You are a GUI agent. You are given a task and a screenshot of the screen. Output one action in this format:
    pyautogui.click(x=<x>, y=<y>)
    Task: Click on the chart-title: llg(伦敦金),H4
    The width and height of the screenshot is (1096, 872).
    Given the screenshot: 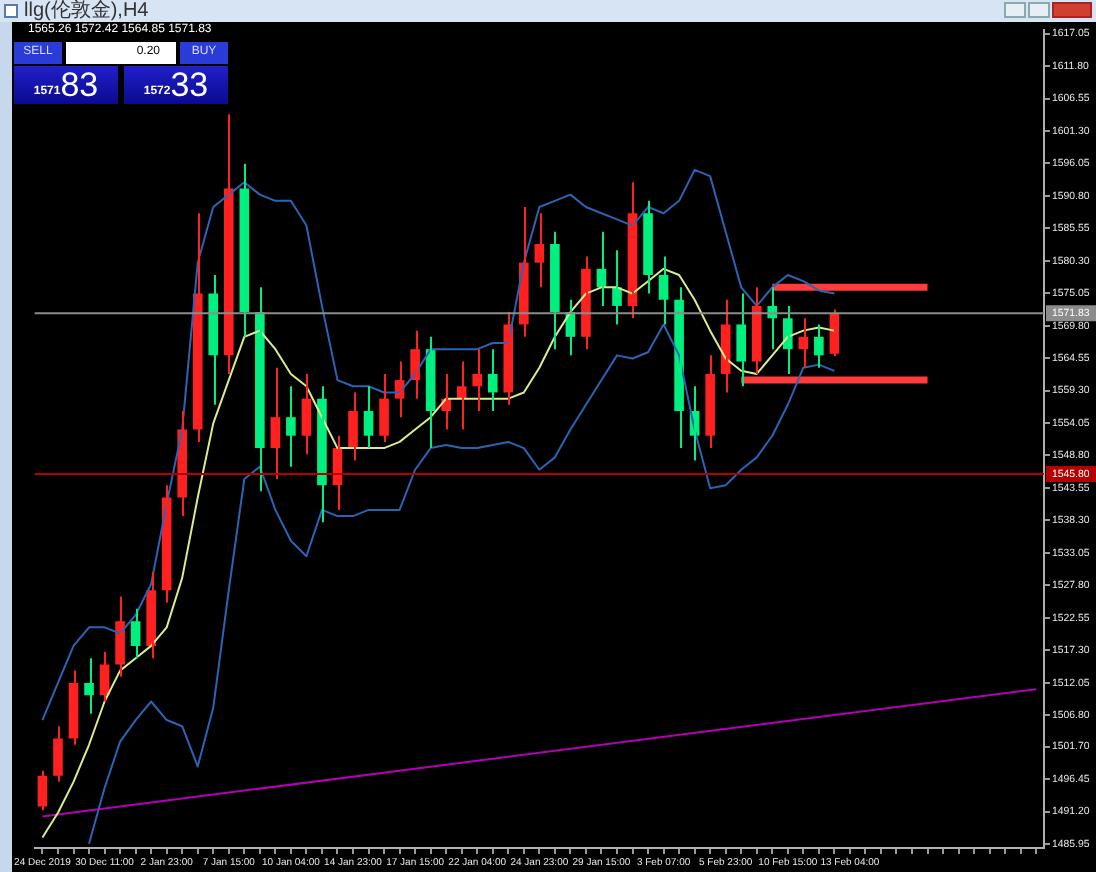 What is the action you would take?
    pyautogui.click(x=86, y=11)
    